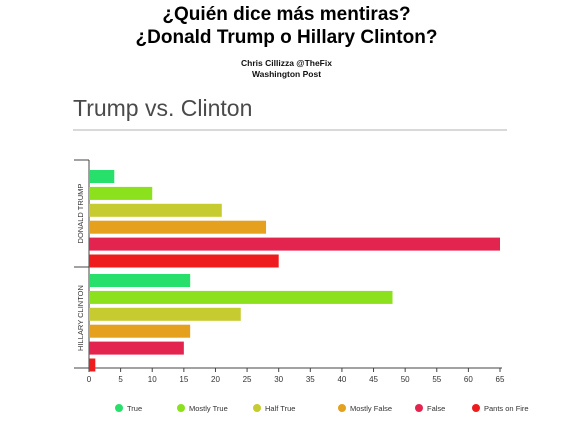  What do you see at coordinates (286, 37) in the screenshot?
I see `headline-line-2: ¿Donald Trump o Hillary Clinton?` at bounding box center [286, 37].